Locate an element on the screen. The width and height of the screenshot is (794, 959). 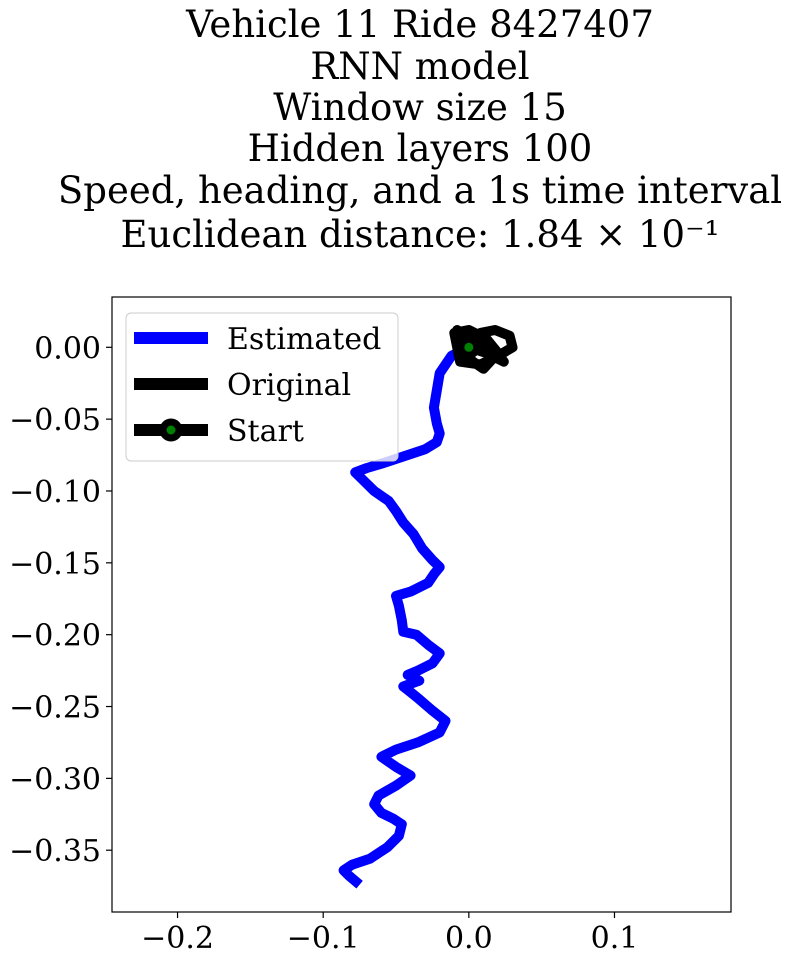
x-tick-label: 0.1 is located at coordinates (615, 938).